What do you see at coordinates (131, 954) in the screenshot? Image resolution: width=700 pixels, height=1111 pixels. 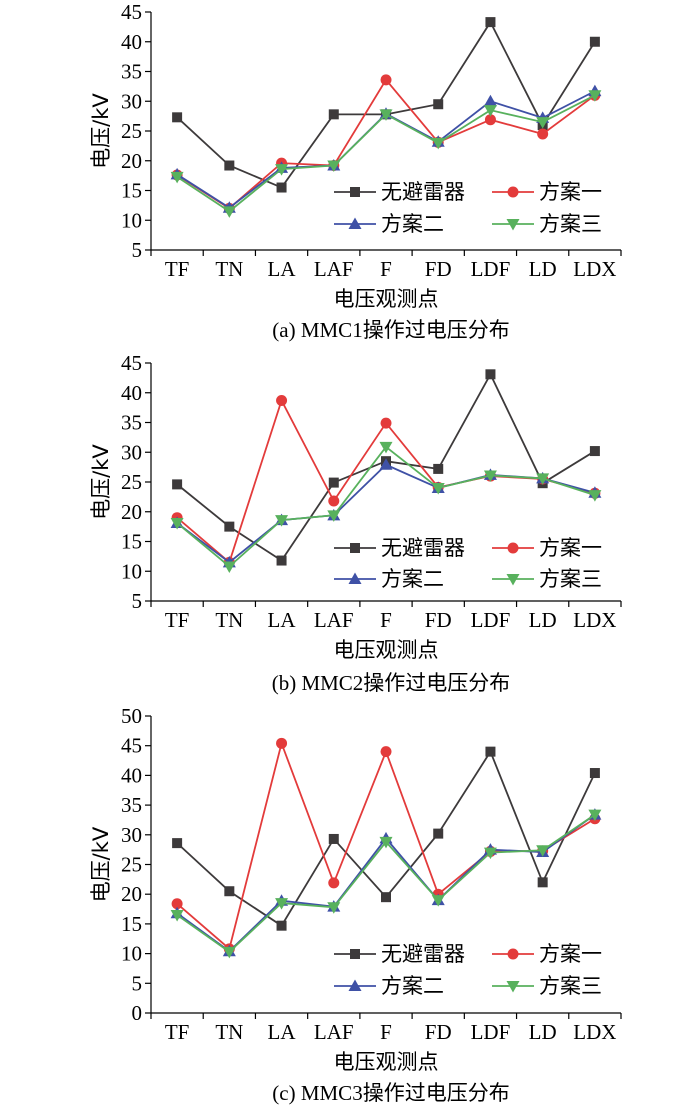 I see `y-tick-label: 10` at bounding box center [131, 954].